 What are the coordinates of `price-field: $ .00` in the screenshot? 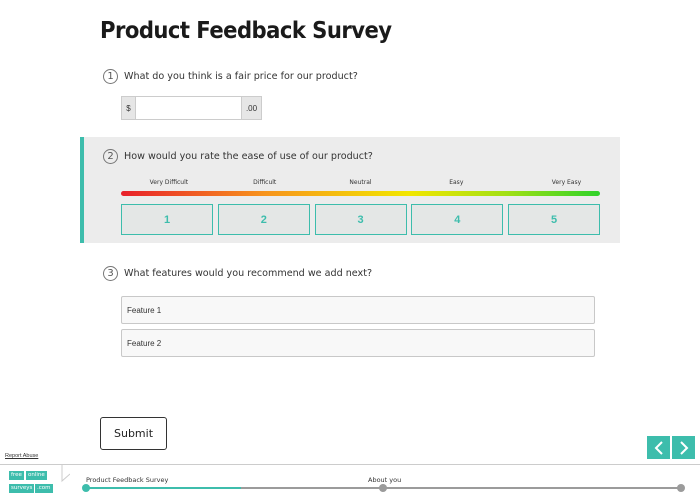 It's located at (191, 108).